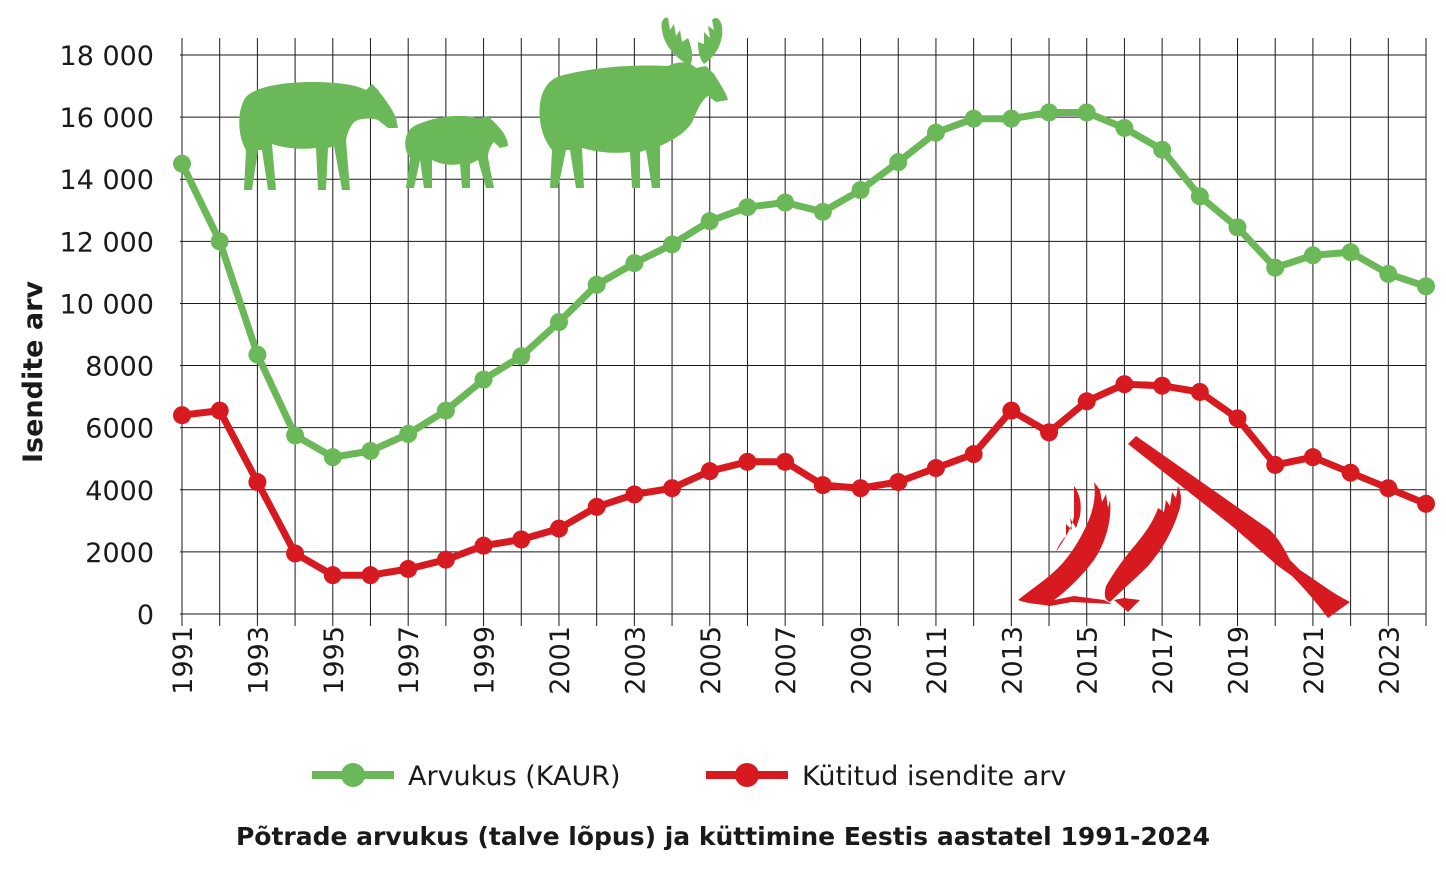 This screenshot has height=885, width=1446. Describe the element at coordinates (107, 56) in the screenshot. I see `y-tick-label: 18 000` at that location.